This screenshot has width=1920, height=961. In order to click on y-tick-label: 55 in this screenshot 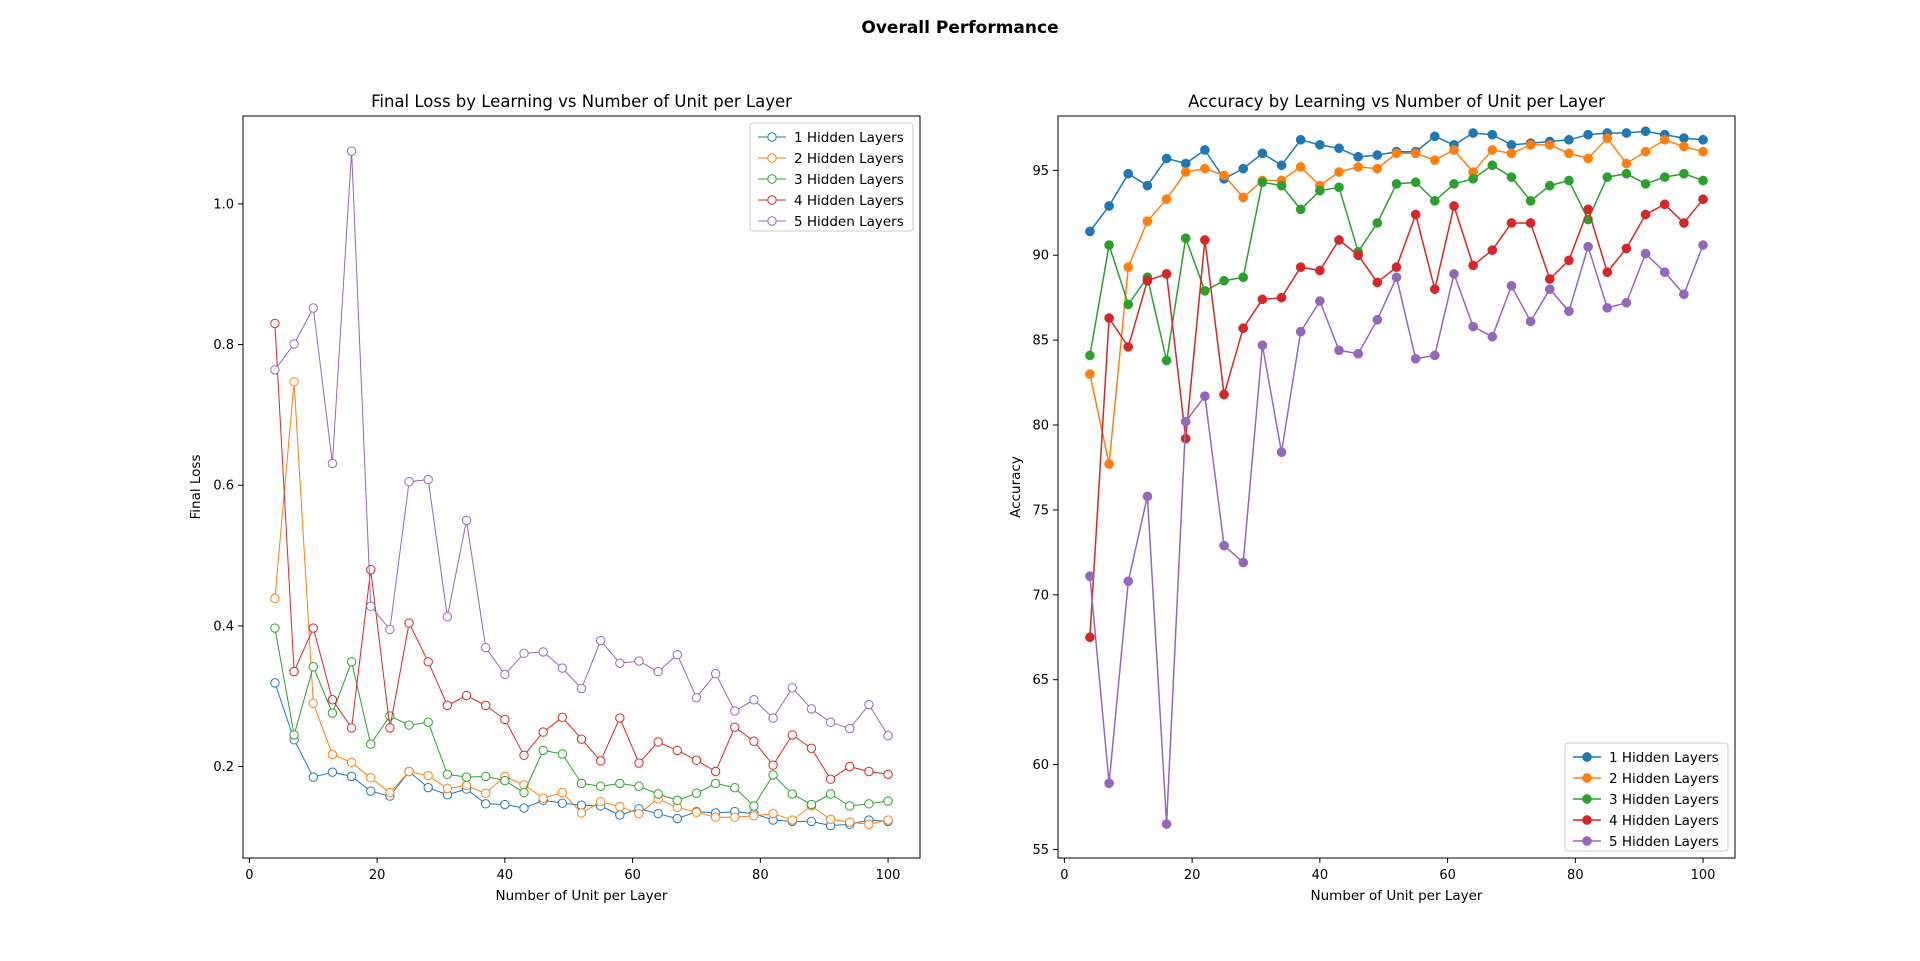, I will do `click(1040, 850)`.